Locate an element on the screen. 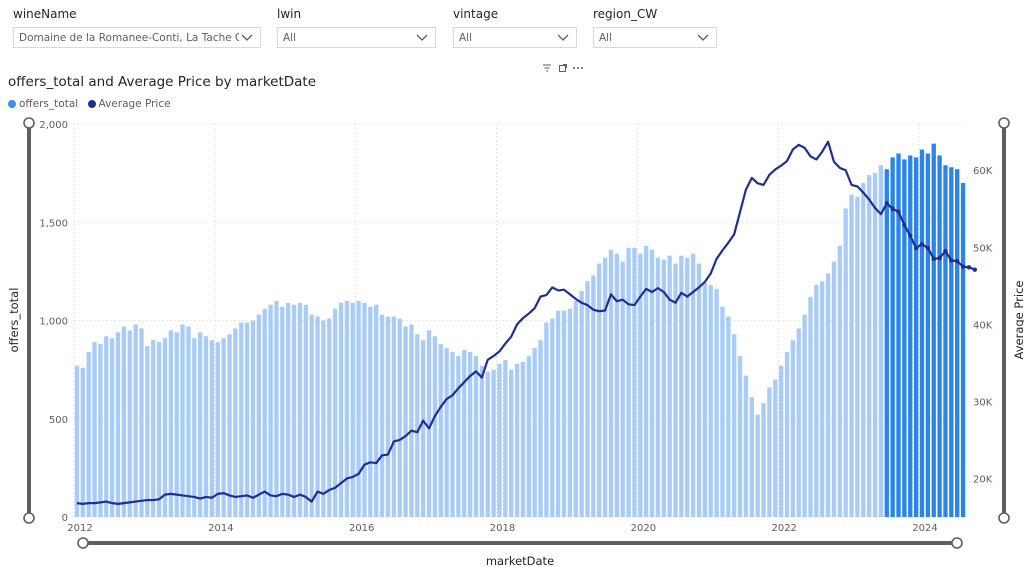  legend-item-average-price: Average Price is located at coordinates (129, 104).